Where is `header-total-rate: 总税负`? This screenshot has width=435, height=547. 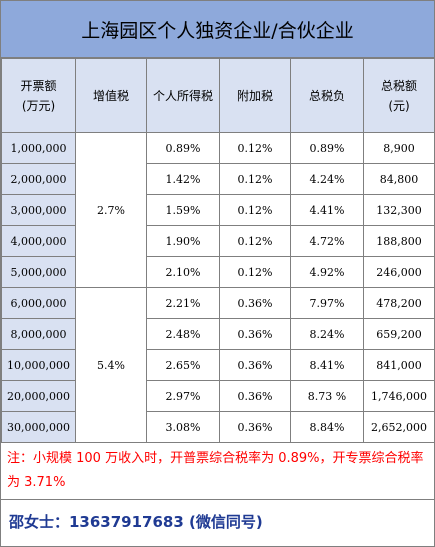
header-total-rate: 总税负 is located at coordinates (327, 95).